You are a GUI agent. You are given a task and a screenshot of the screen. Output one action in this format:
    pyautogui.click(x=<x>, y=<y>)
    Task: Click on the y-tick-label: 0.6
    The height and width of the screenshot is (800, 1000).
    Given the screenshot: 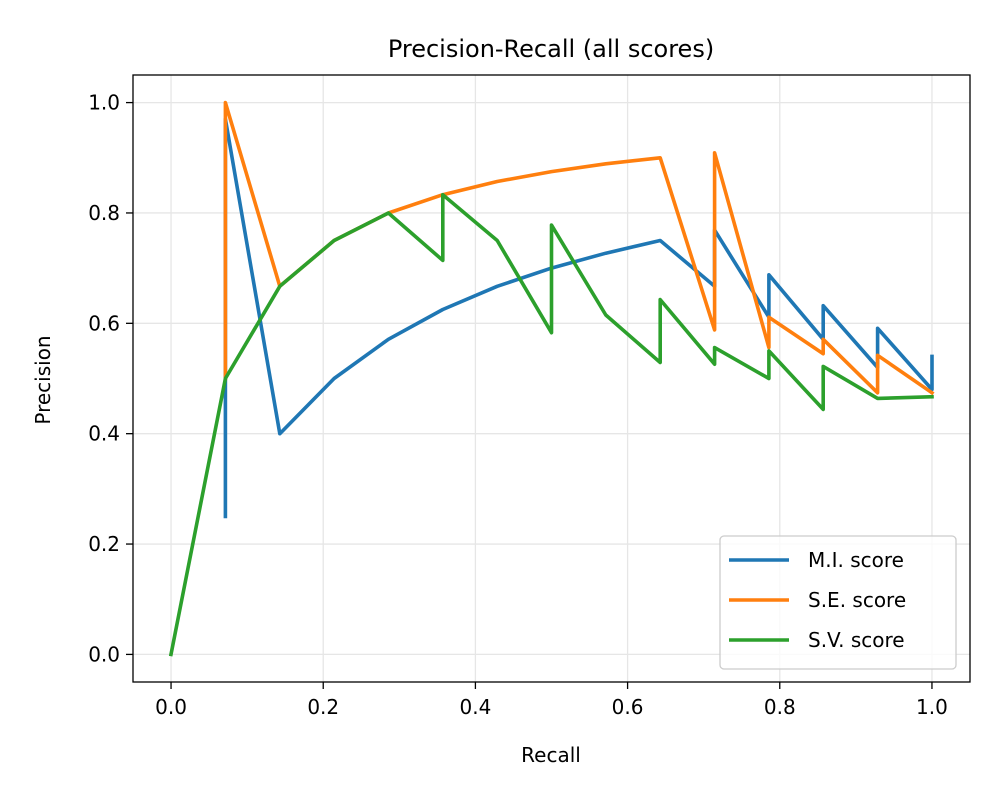 What is the action you would take?
    pyautogui.click(x=104, y=323)
    